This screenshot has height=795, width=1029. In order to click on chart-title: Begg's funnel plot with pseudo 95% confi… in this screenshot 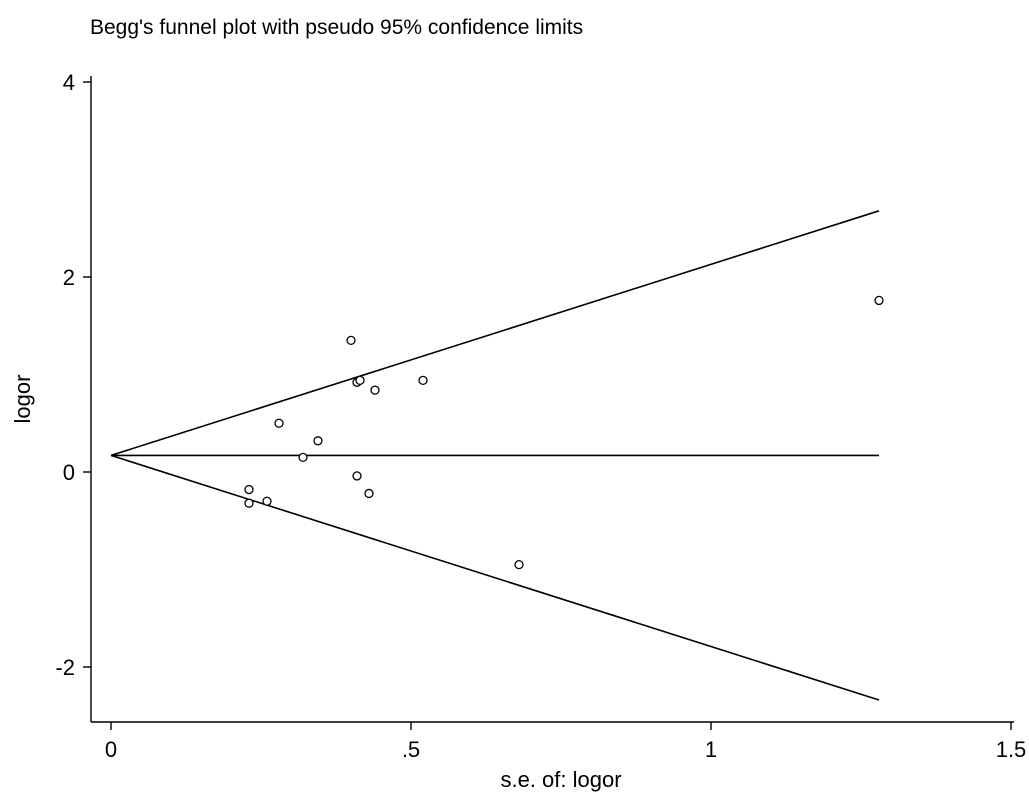, I will do `click(336, 27)`.